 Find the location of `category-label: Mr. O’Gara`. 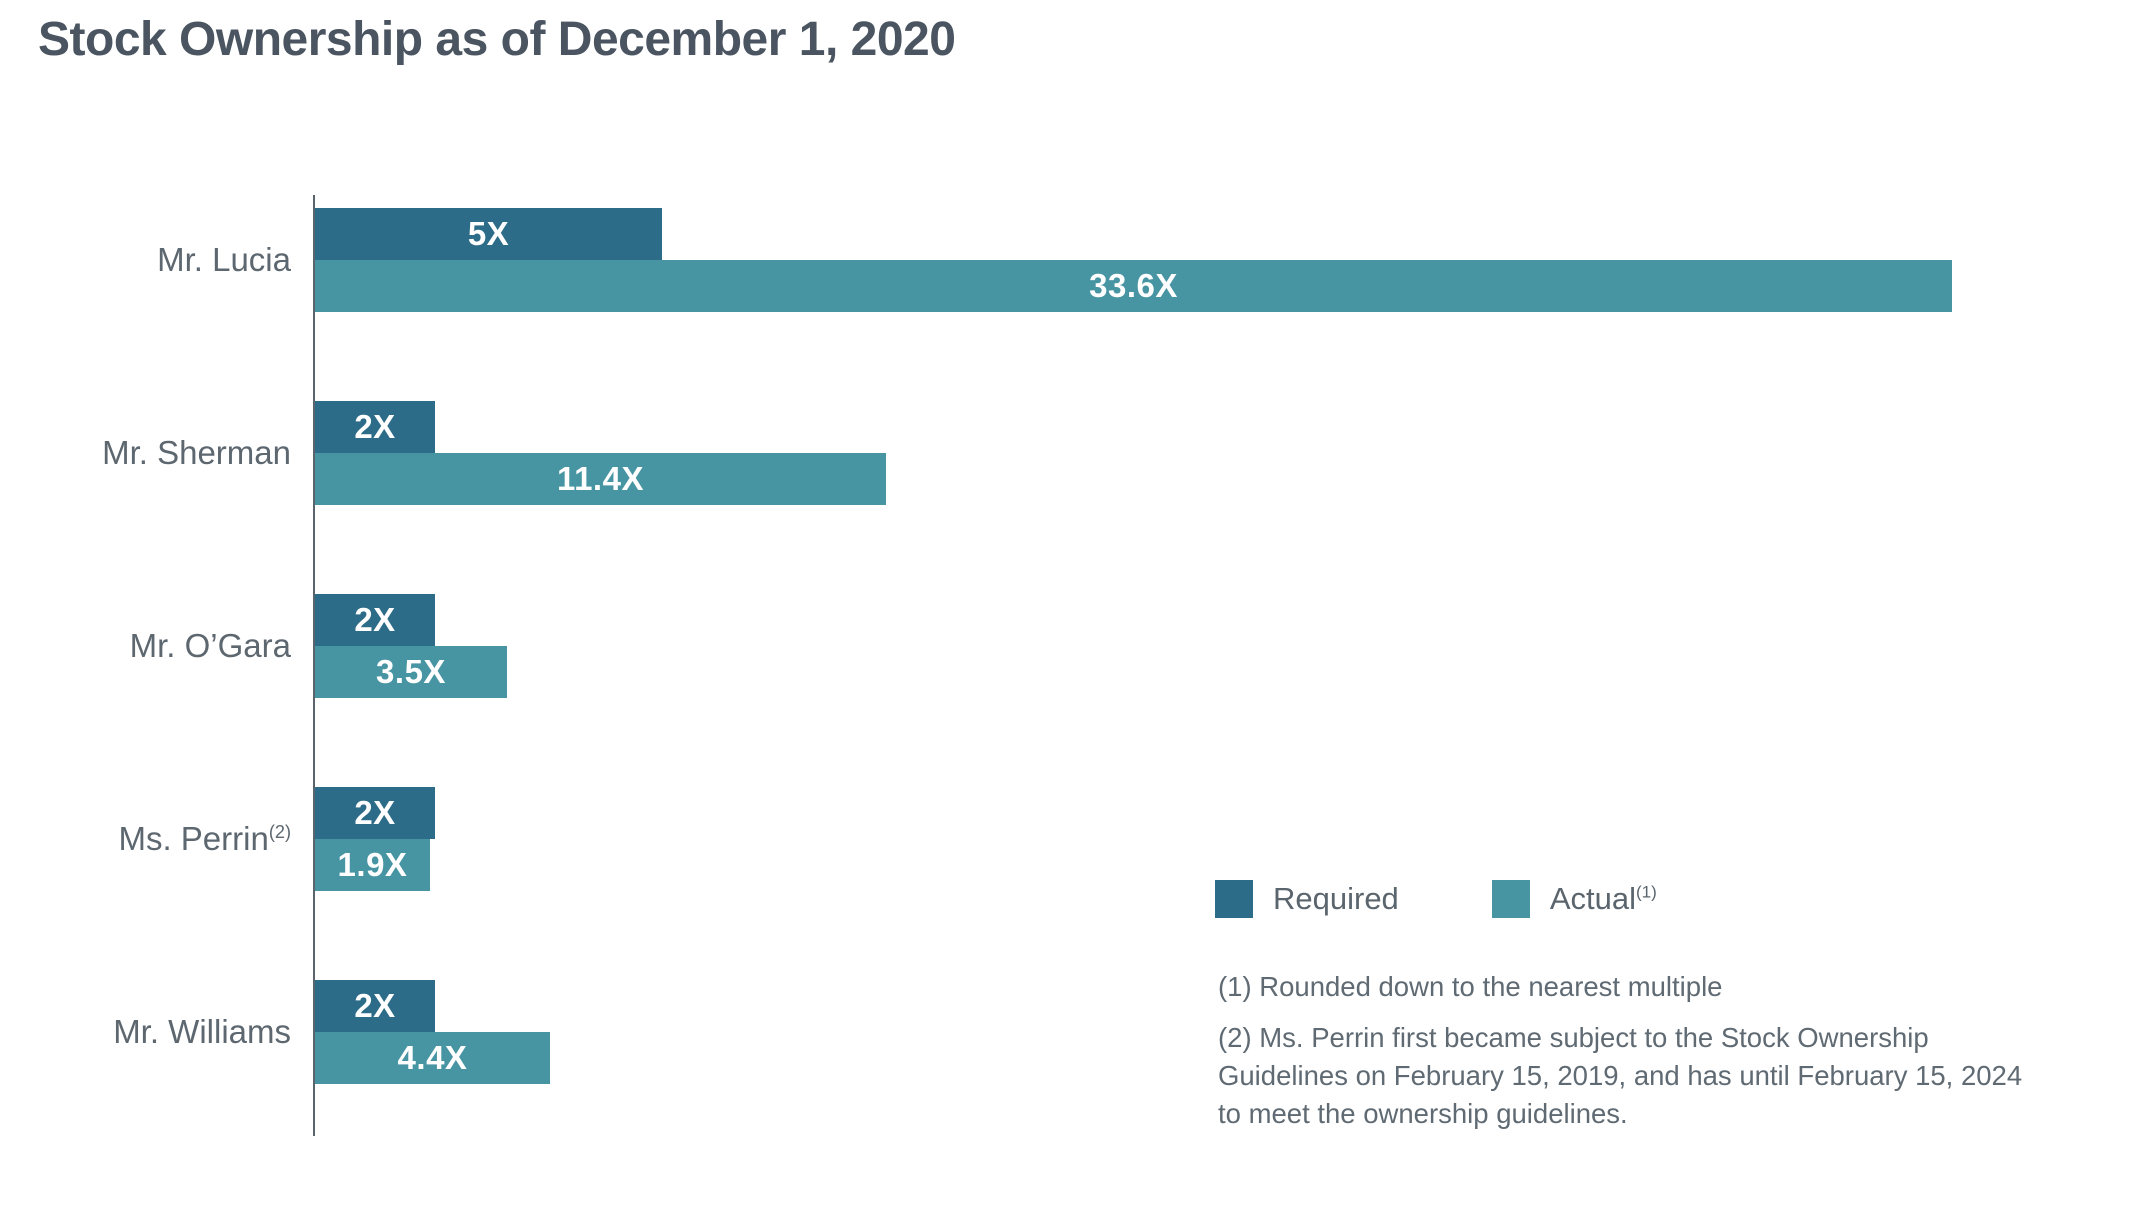

category-label: Mr. O’Gara is located at coordinates (157, 646).